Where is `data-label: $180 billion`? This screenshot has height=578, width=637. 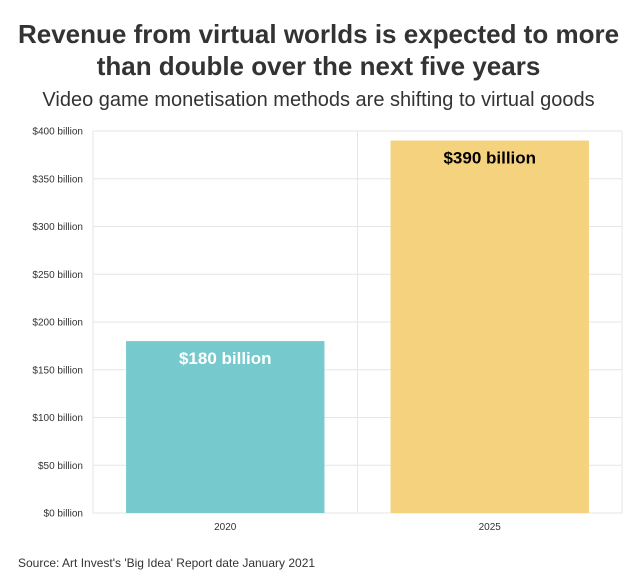 data-label: $180 billion is located at coordinates (225, 358).